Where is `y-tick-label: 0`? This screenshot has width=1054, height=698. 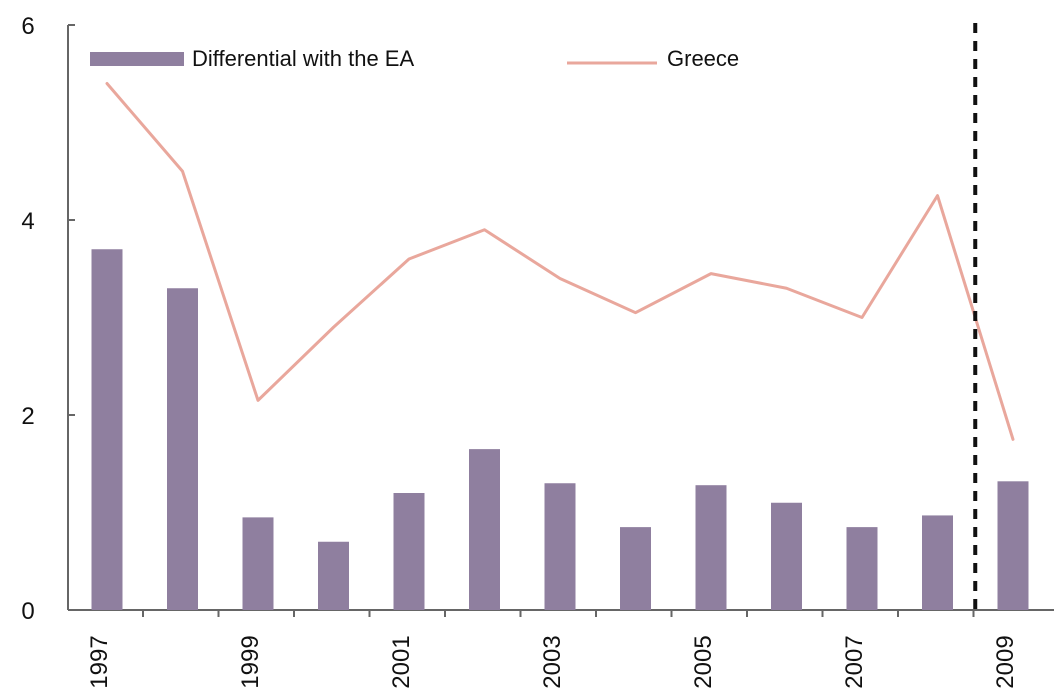 y-tick-label: 0 is located at coordinates (27, 611).